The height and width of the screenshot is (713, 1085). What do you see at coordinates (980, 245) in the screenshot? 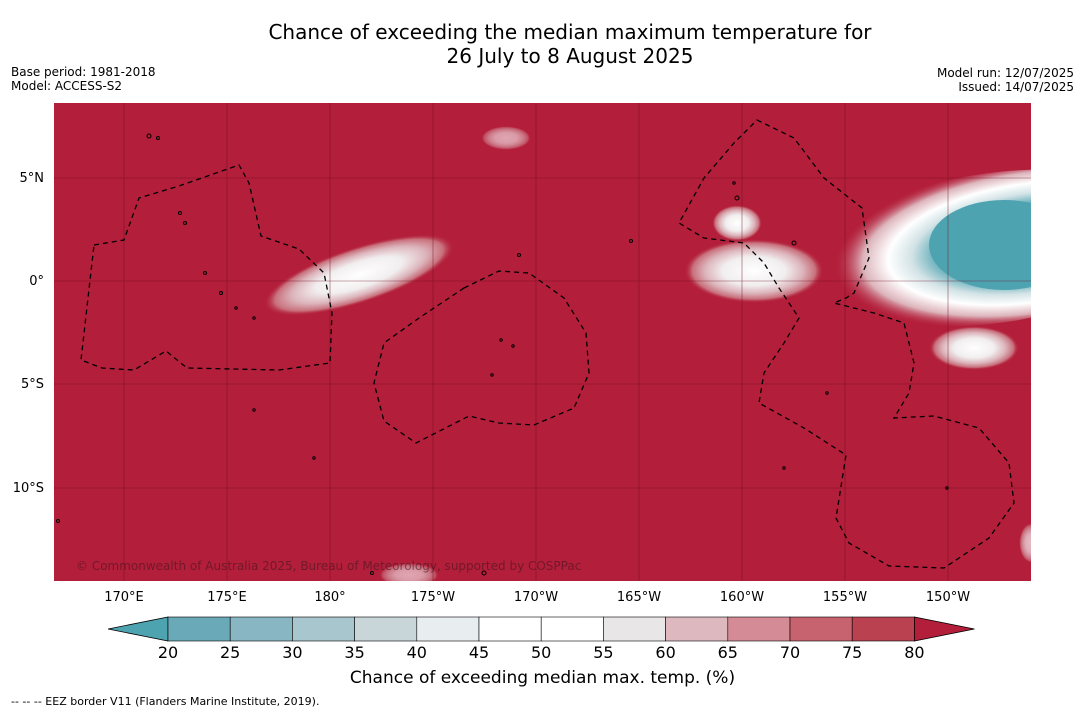
I see `cool-anomaly-east-core` at bounding box center [980, 245].